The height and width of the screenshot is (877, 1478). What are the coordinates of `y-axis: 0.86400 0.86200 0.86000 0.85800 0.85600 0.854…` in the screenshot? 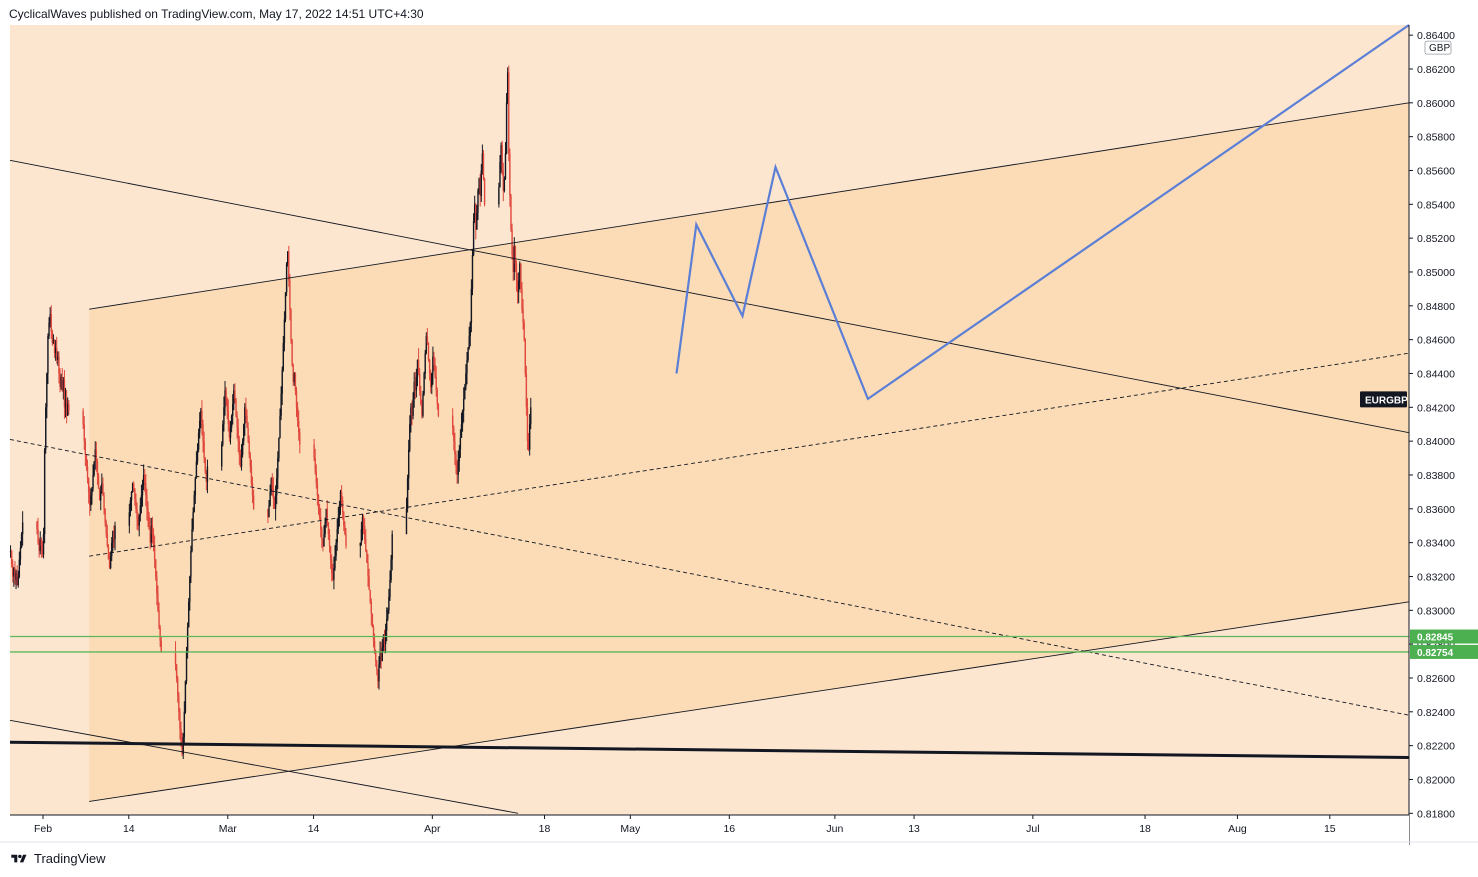 It's located at (1443, 435).